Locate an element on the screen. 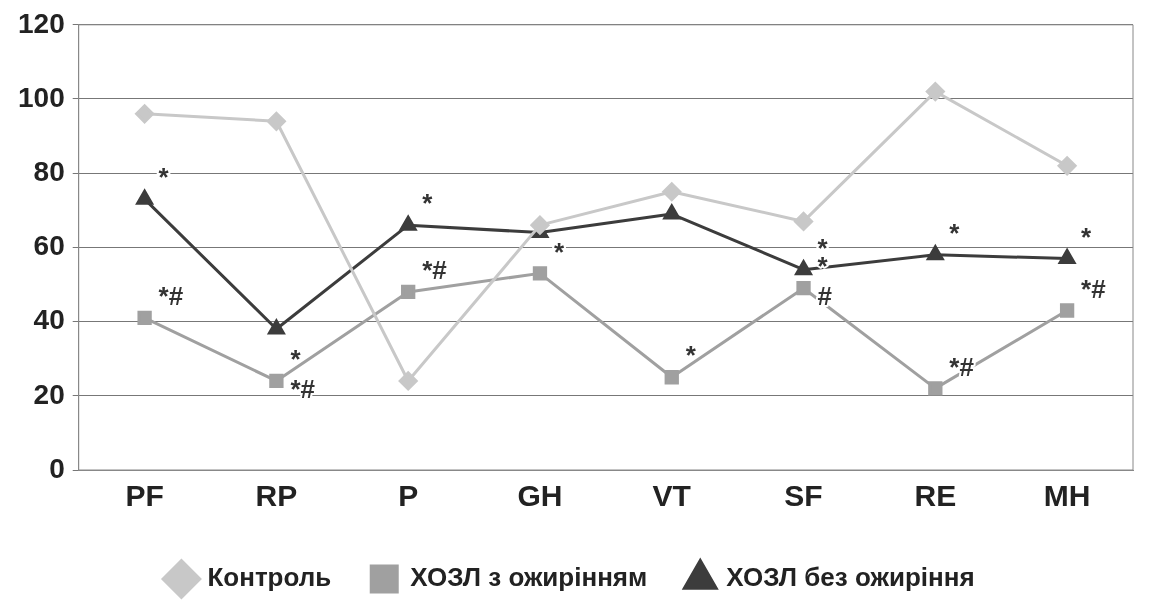 This screenshot has height=607, width=1153. y-tick-label: 0 is located at coordinates (57, 468).